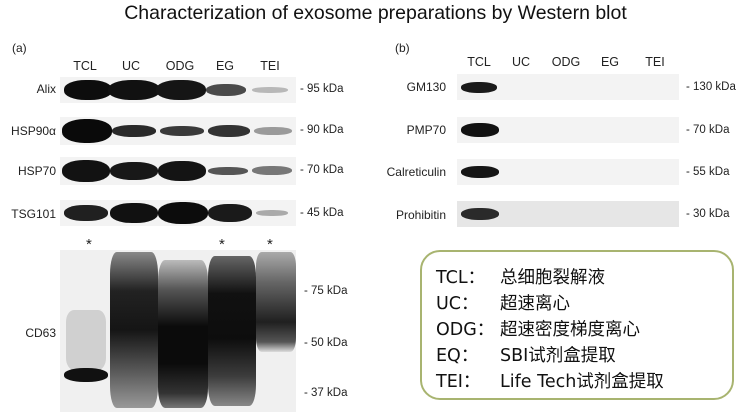 Image resolution: width=751 pixels, height=416 pixels. I want to click on legend-row-tei: TEI： Life Tech试剂盒提取, so click(550, 380).